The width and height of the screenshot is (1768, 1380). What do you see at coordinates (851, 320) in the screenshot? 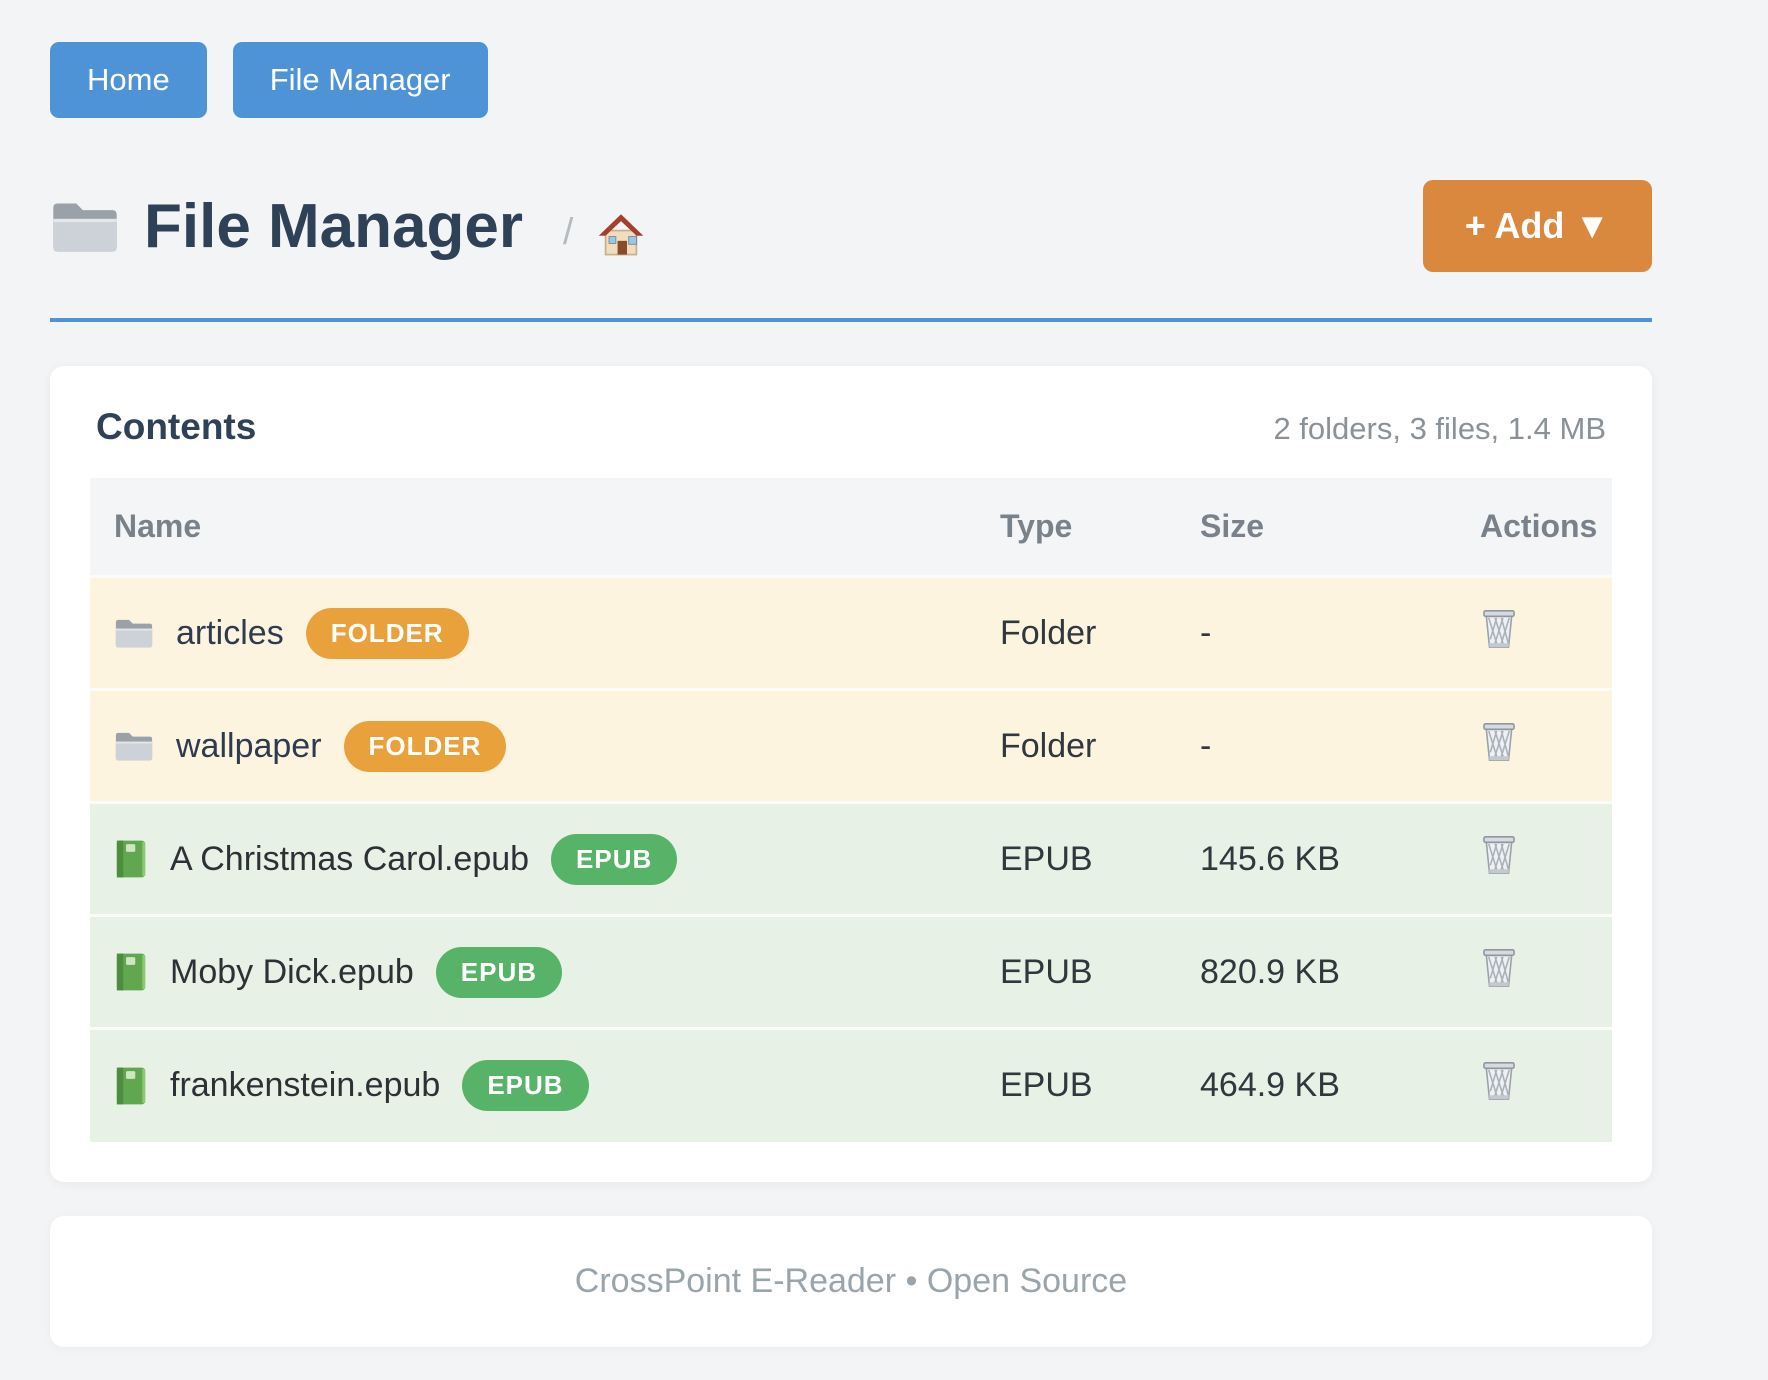
I see `title-underline` at bounding box center [851, 320].